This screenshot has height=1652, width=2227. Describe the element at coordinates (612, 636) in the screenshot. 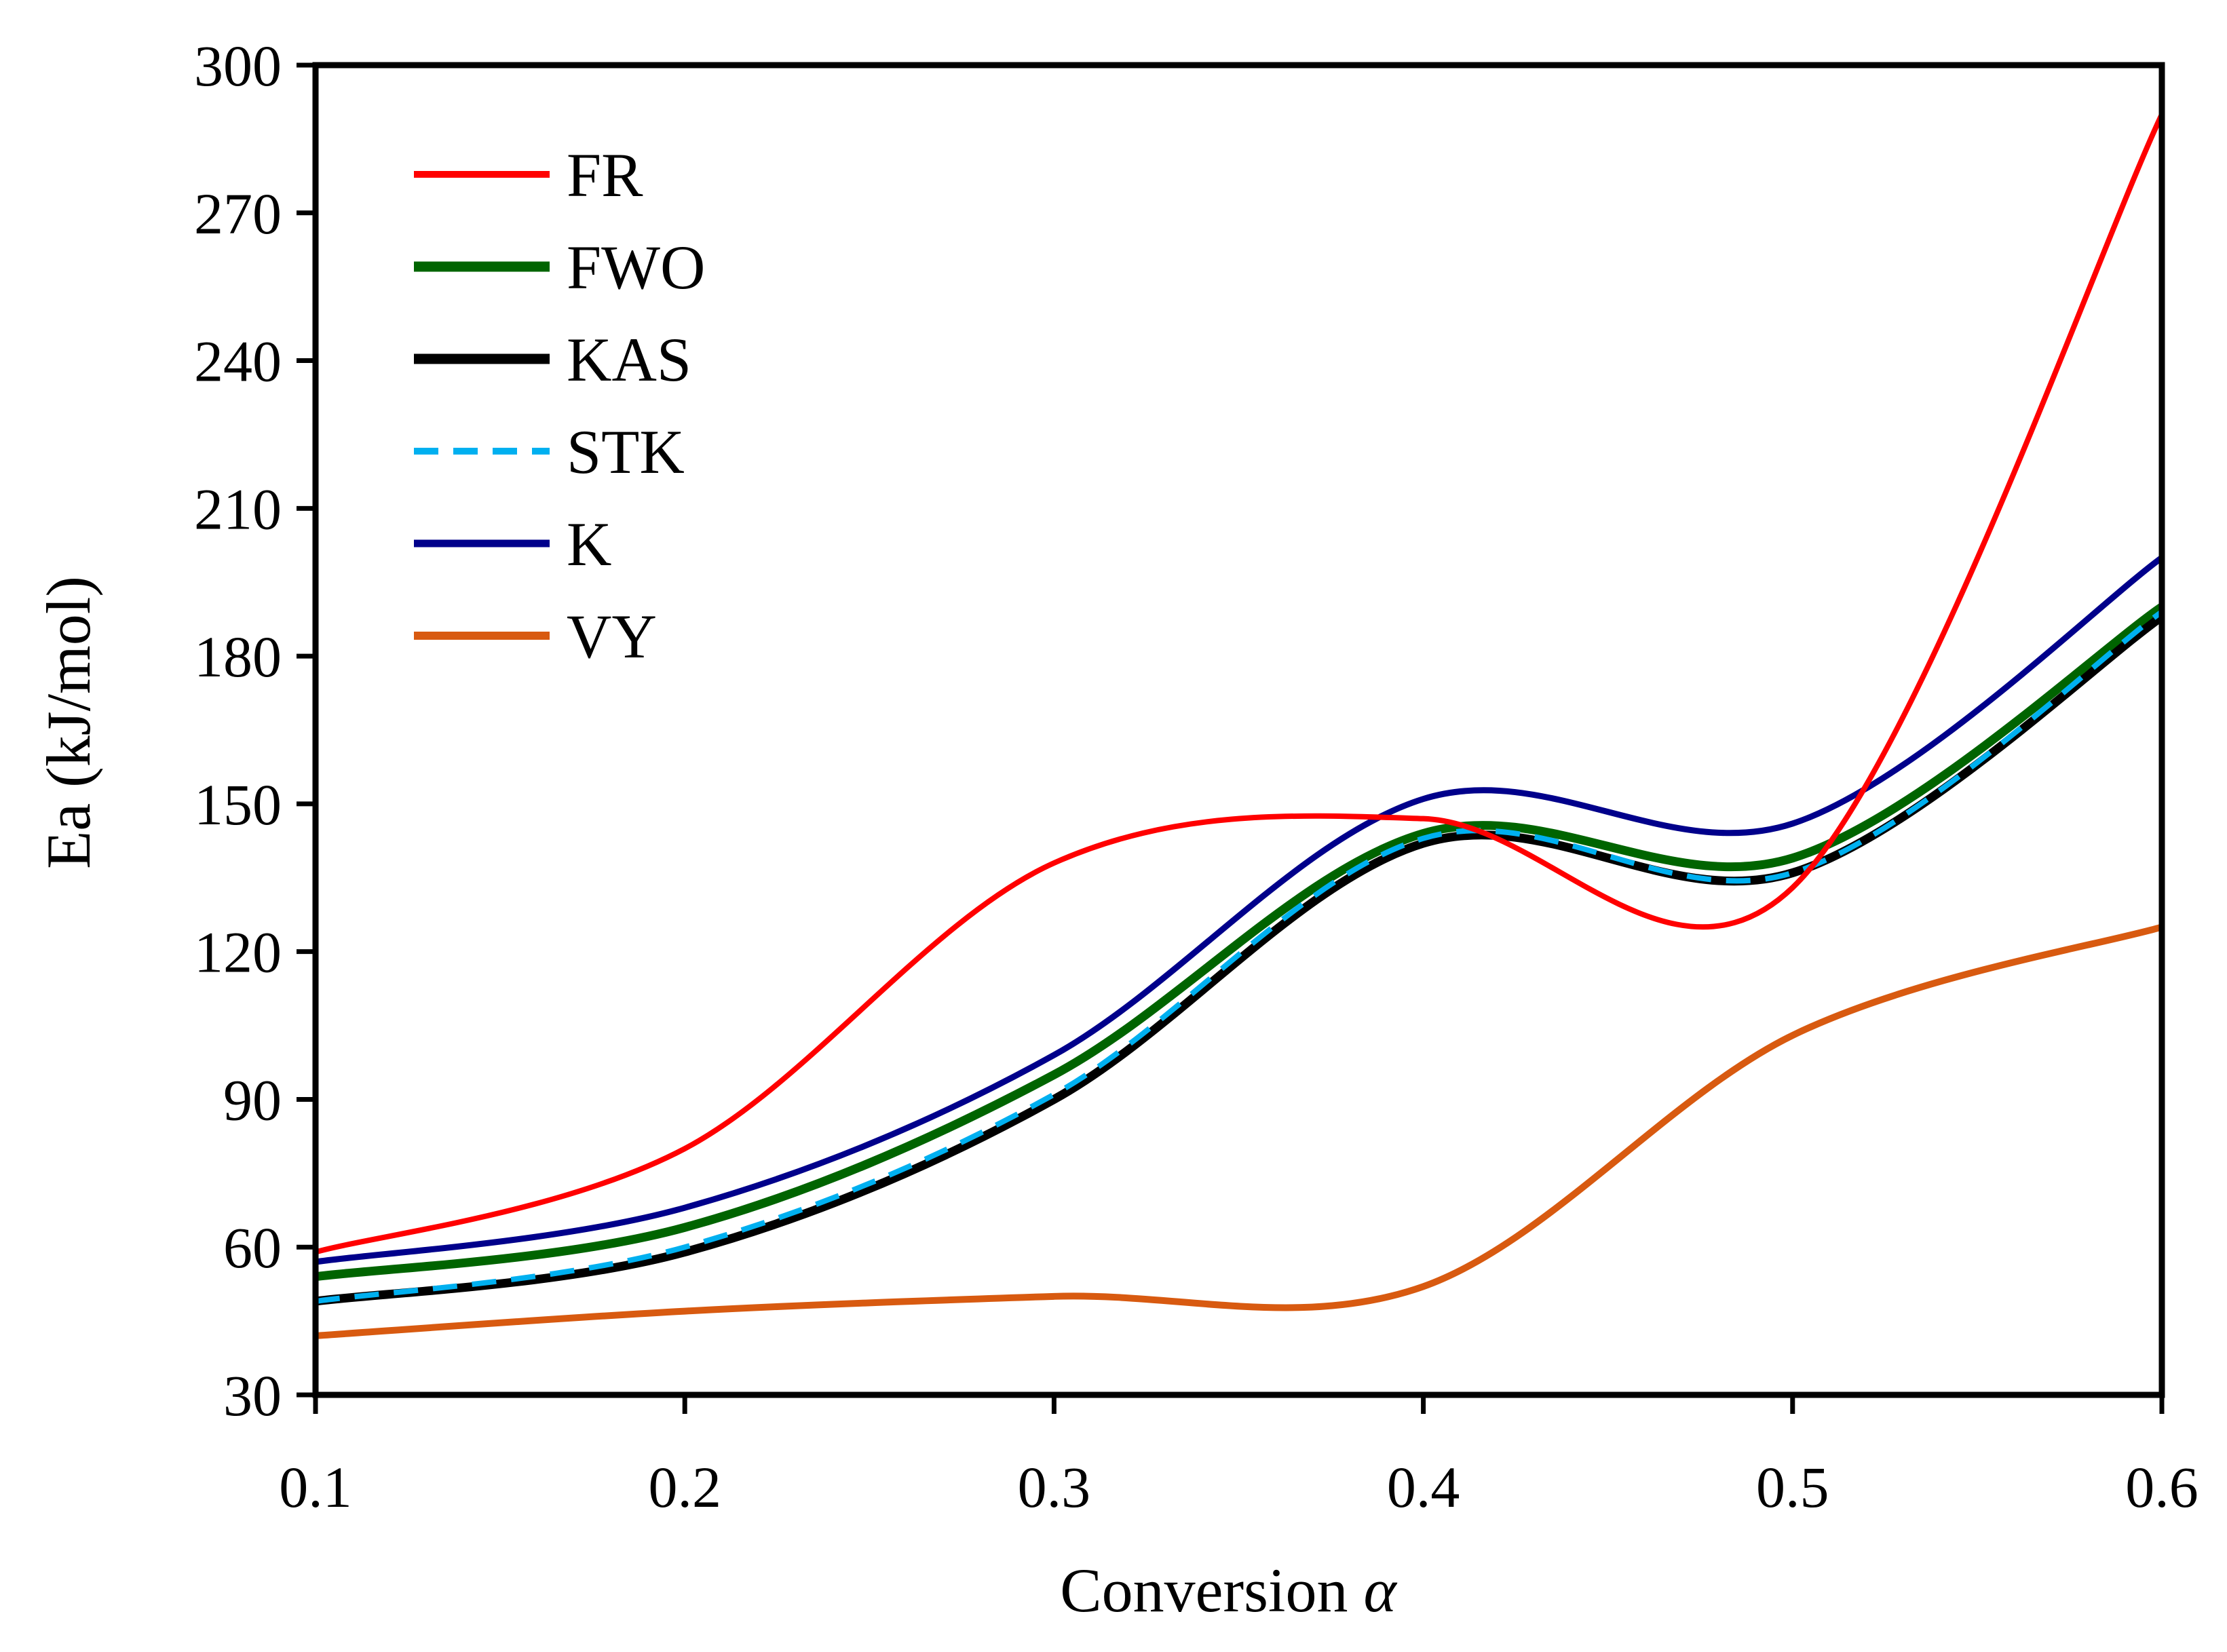

I see `legend-label-vy: VY` at that location.